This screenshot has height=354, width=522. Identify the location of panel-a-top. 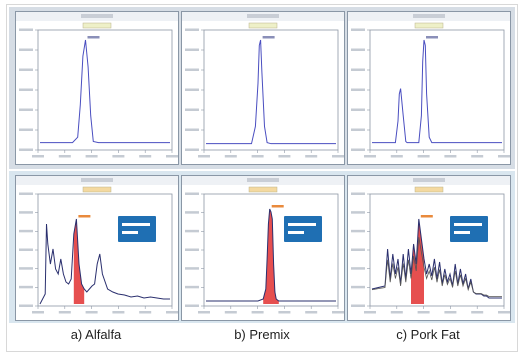
(97, 88).